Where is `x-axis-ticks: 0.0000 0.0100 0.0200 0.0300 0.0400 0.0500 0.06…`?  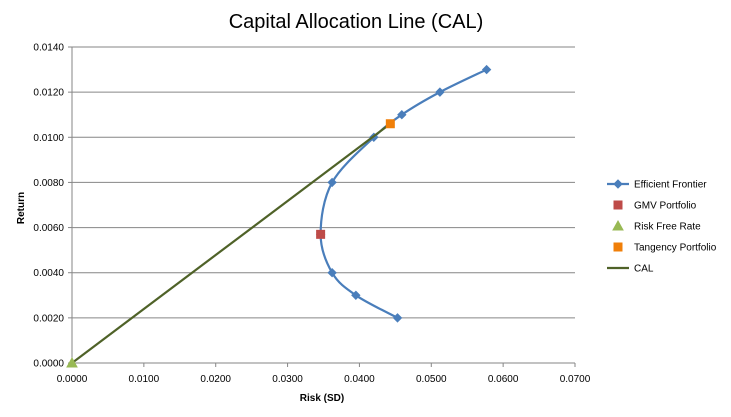
x-axis-ticks: 0.0000 0.0100 0.0200 0.0300 0.0400 0.0500 0.06… is located at coordinates (324, 374).